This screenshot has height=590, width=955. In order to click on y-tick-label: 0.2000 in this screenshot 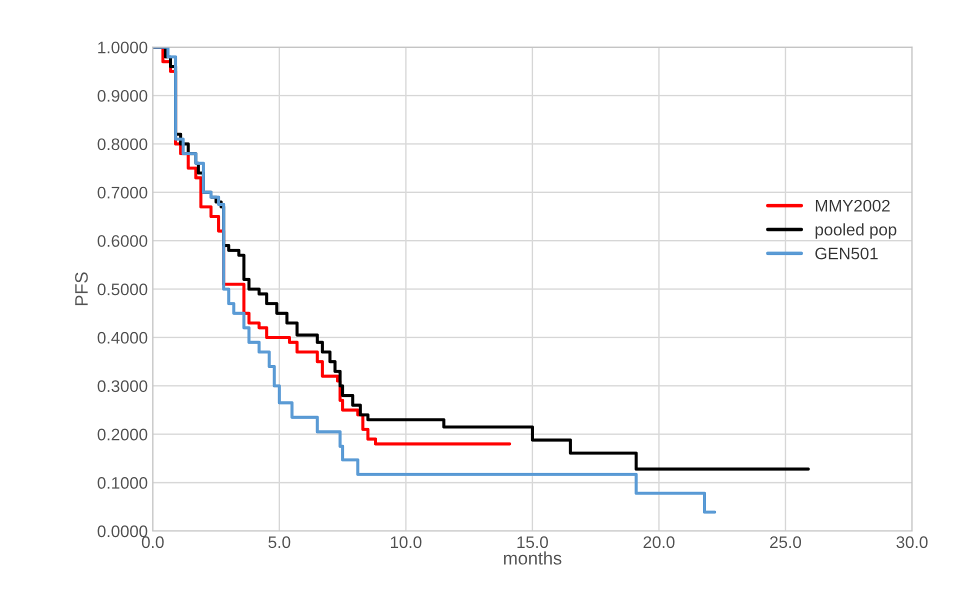, I will do `click(123, 434)`.